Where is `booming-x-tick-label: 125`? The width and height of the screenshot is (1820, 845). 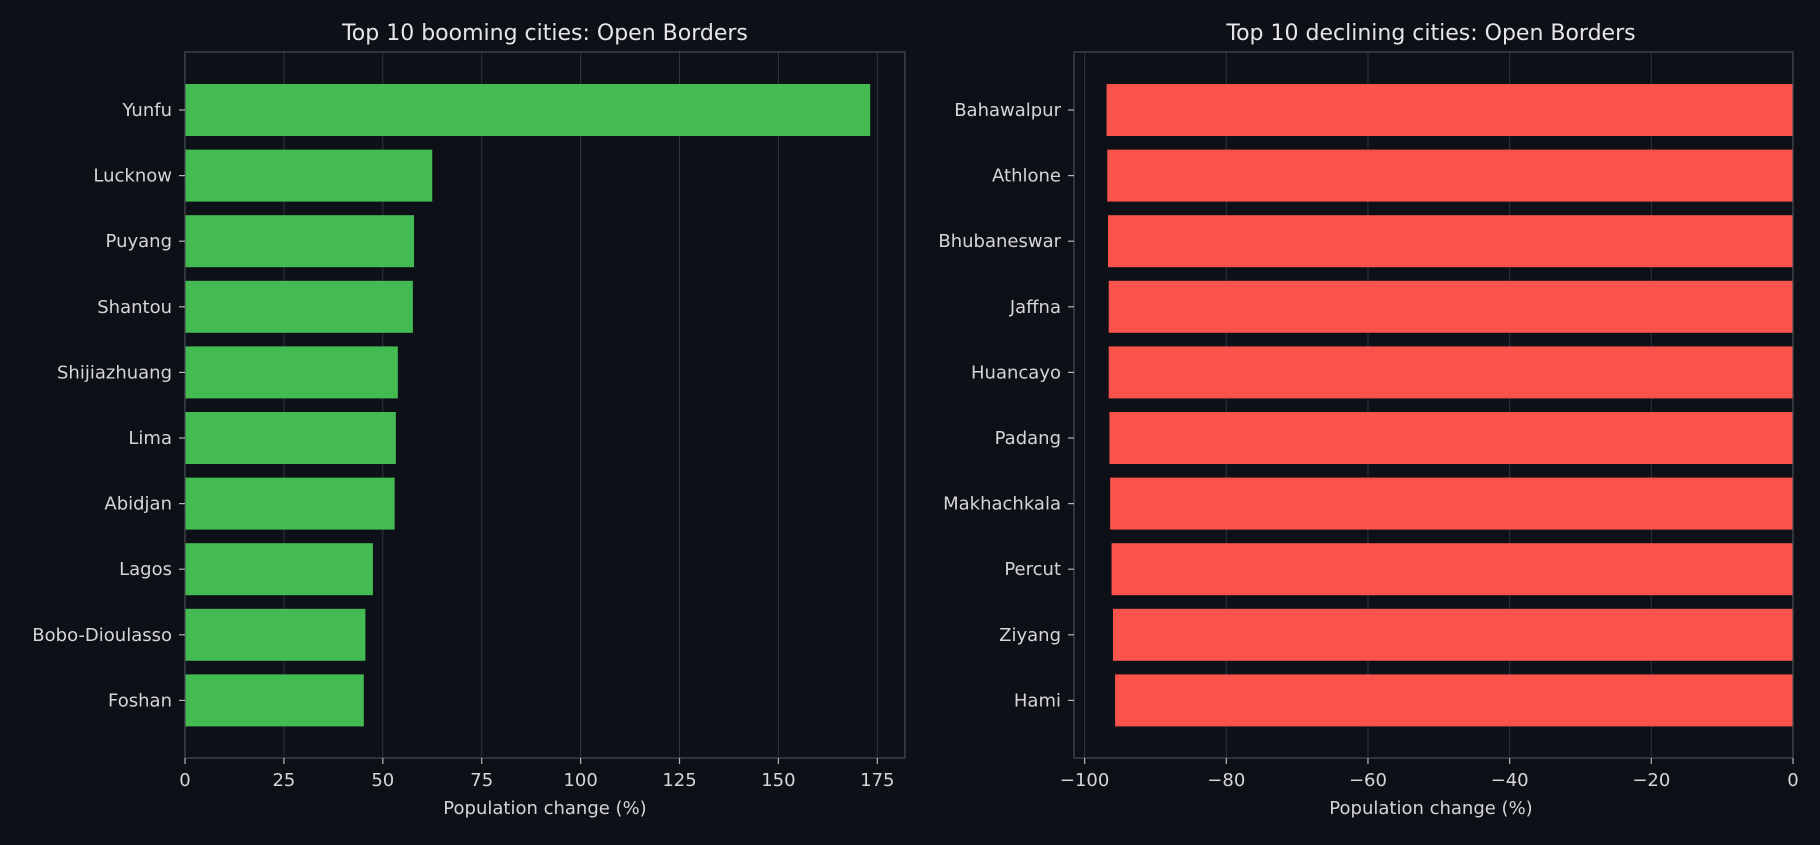 booming-x-tick-label: 125 is located at coordinates (679, 780).